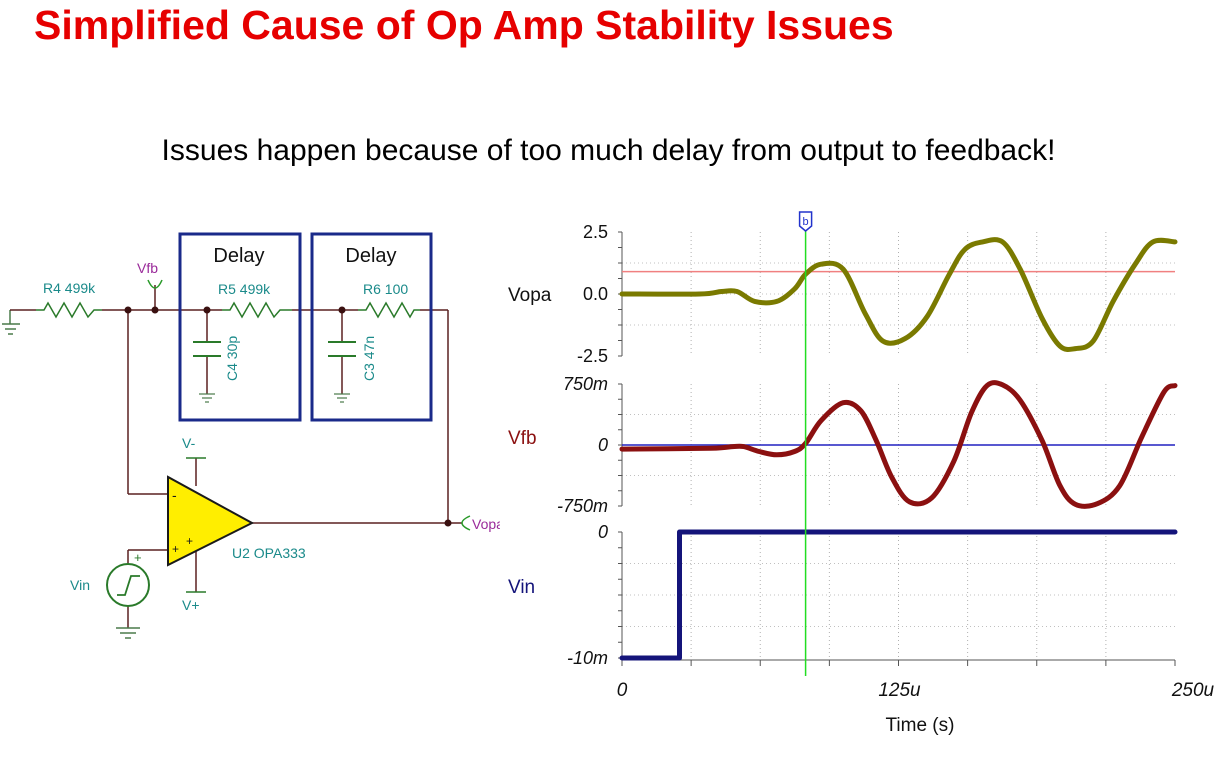 The height and width of the screenshot is (767, 1217). Describe the element at coordinates (899, 690) in the screenshot. I see `x-tick-label: 125u` at that location.